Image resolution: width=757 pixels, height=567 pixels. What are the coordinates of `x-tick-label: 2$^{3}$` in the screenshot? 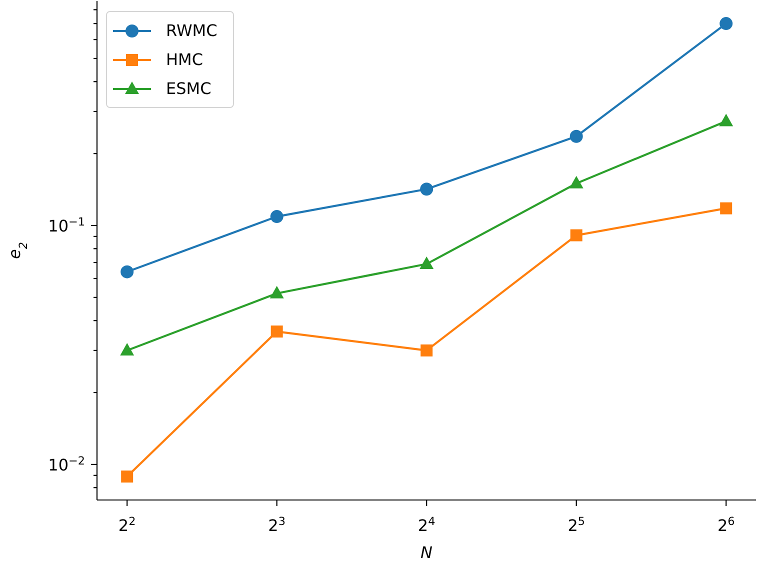 It's located at (277, 524).